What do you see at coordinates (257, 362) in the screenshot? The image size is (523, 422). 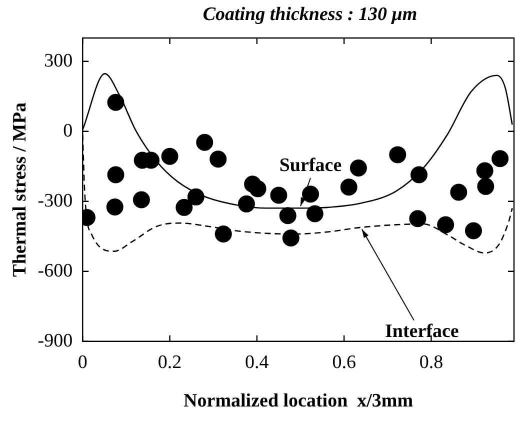 I see `x-tick-label: 0.4` at bounding box center [257, 362].